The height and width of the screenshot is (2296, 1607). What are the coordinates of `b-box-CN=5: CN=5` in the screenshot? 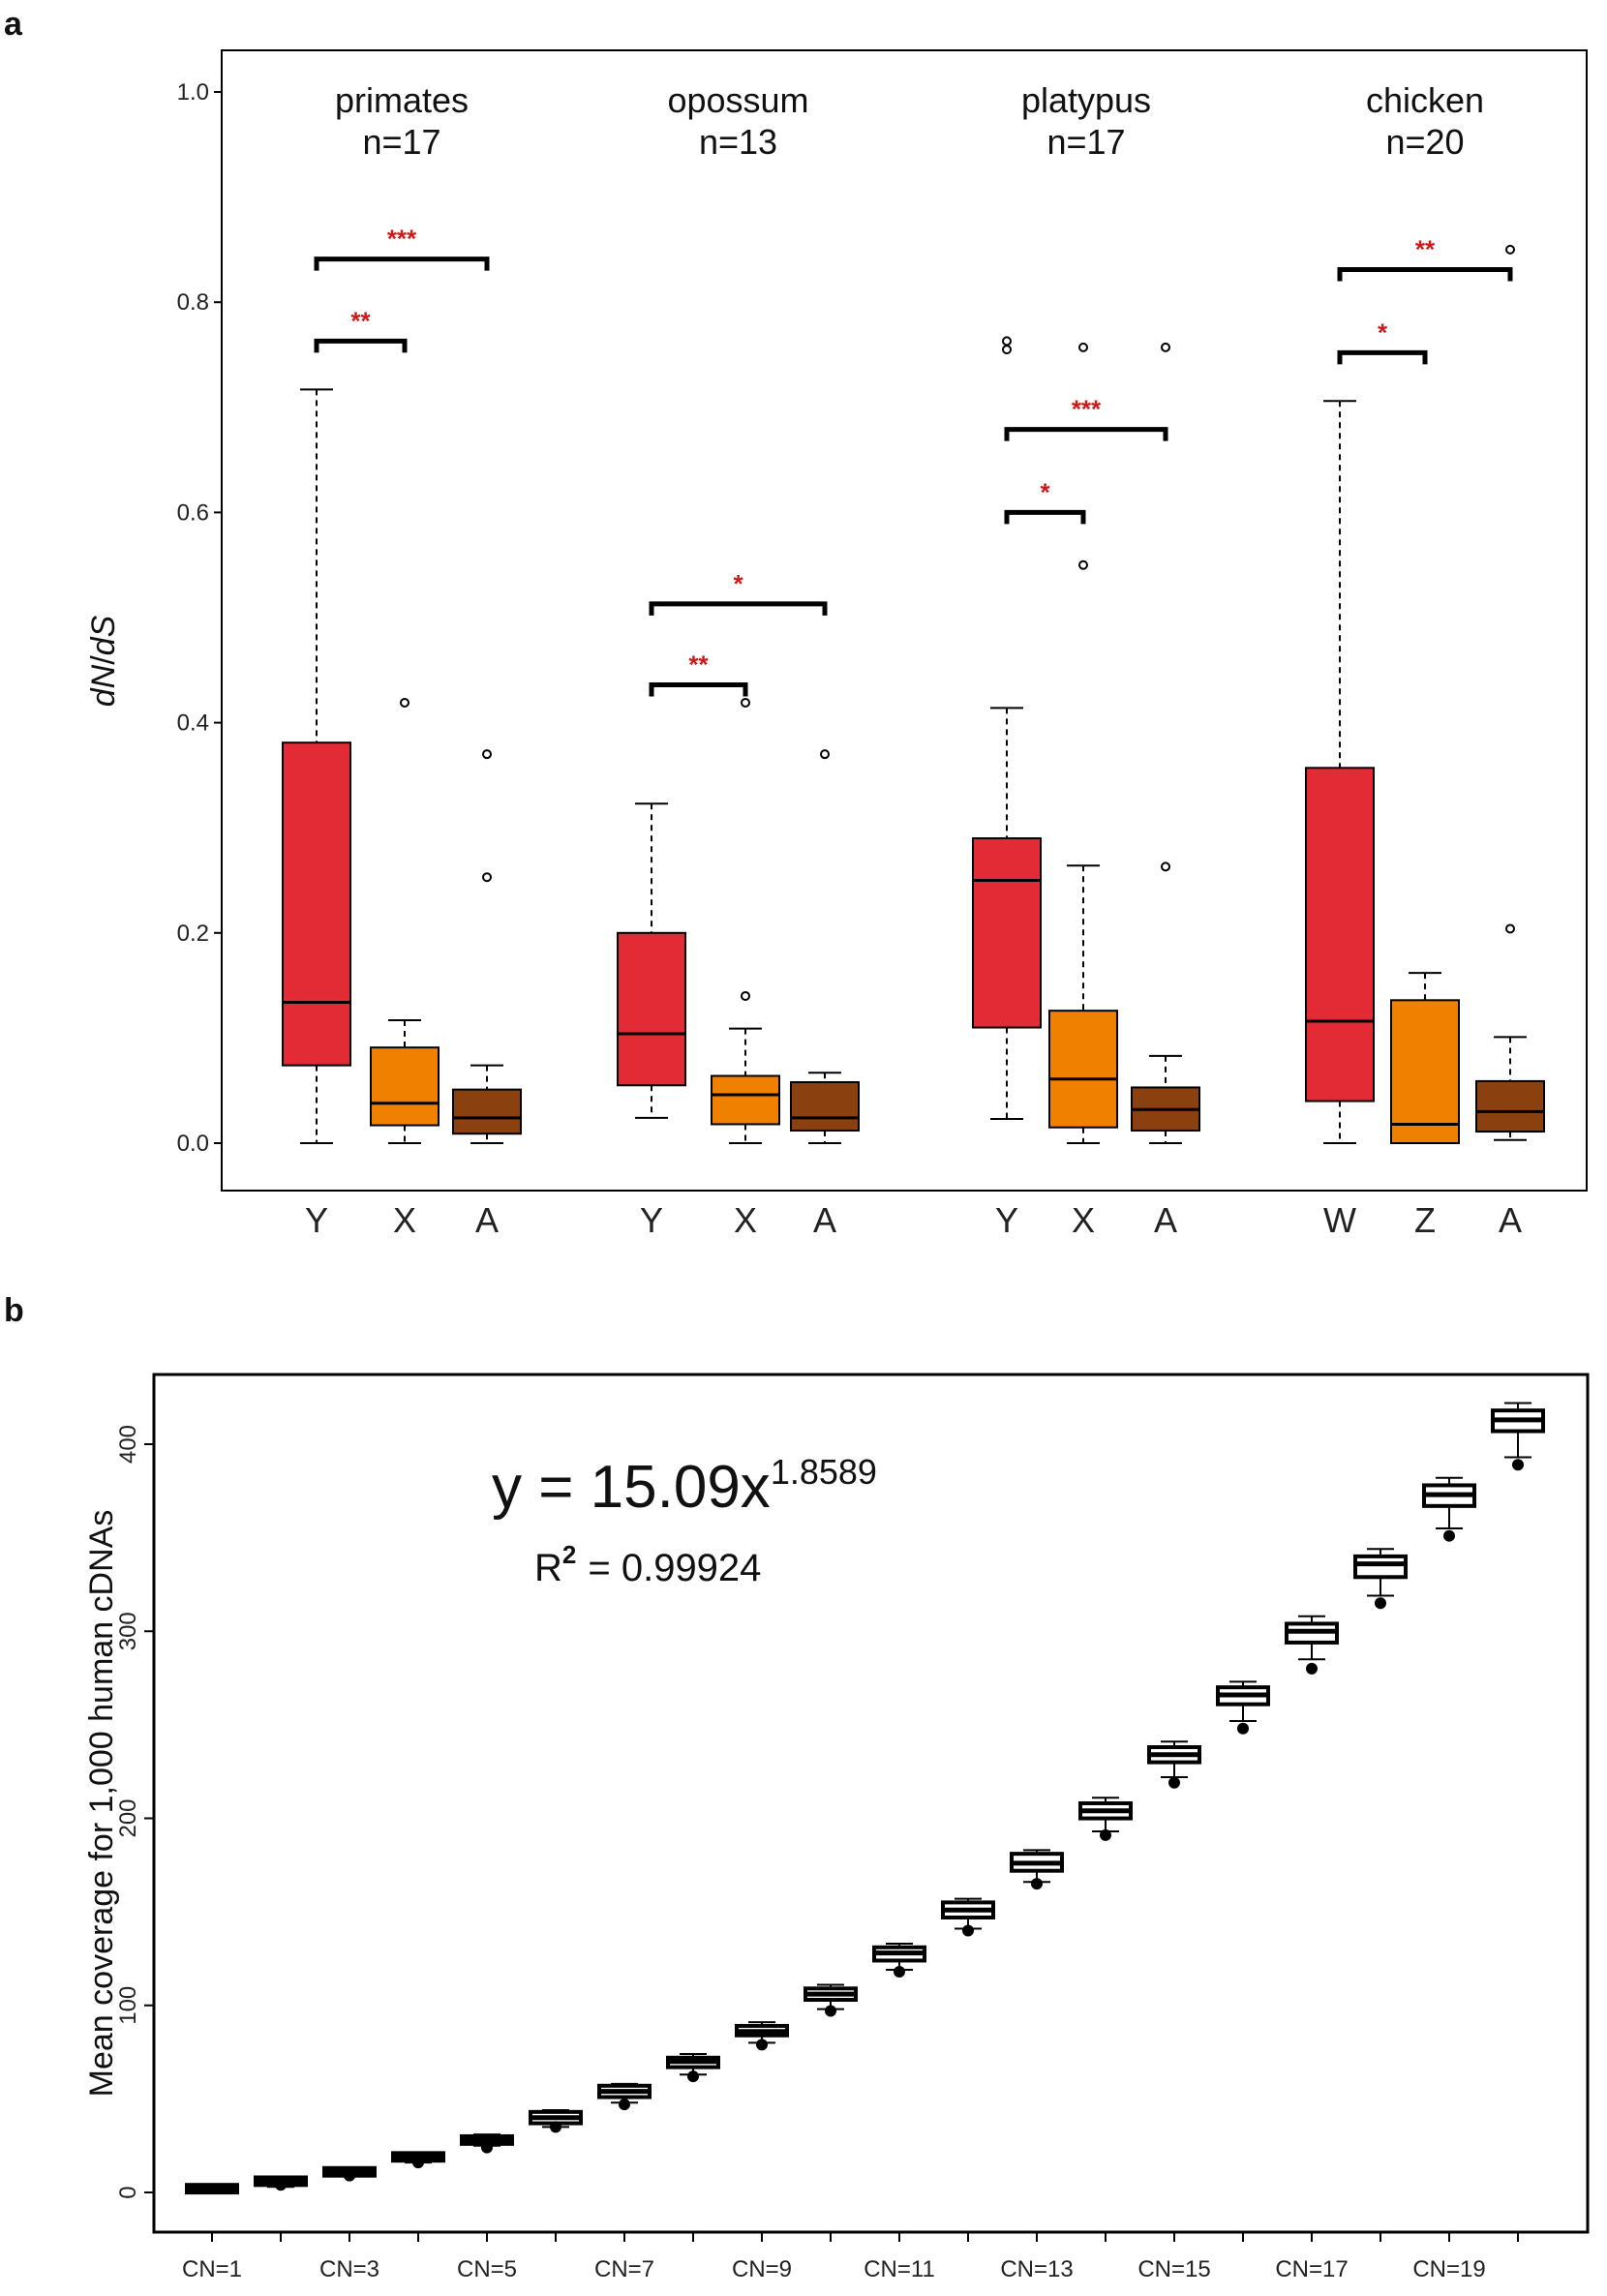 It's located at (487, 2208).